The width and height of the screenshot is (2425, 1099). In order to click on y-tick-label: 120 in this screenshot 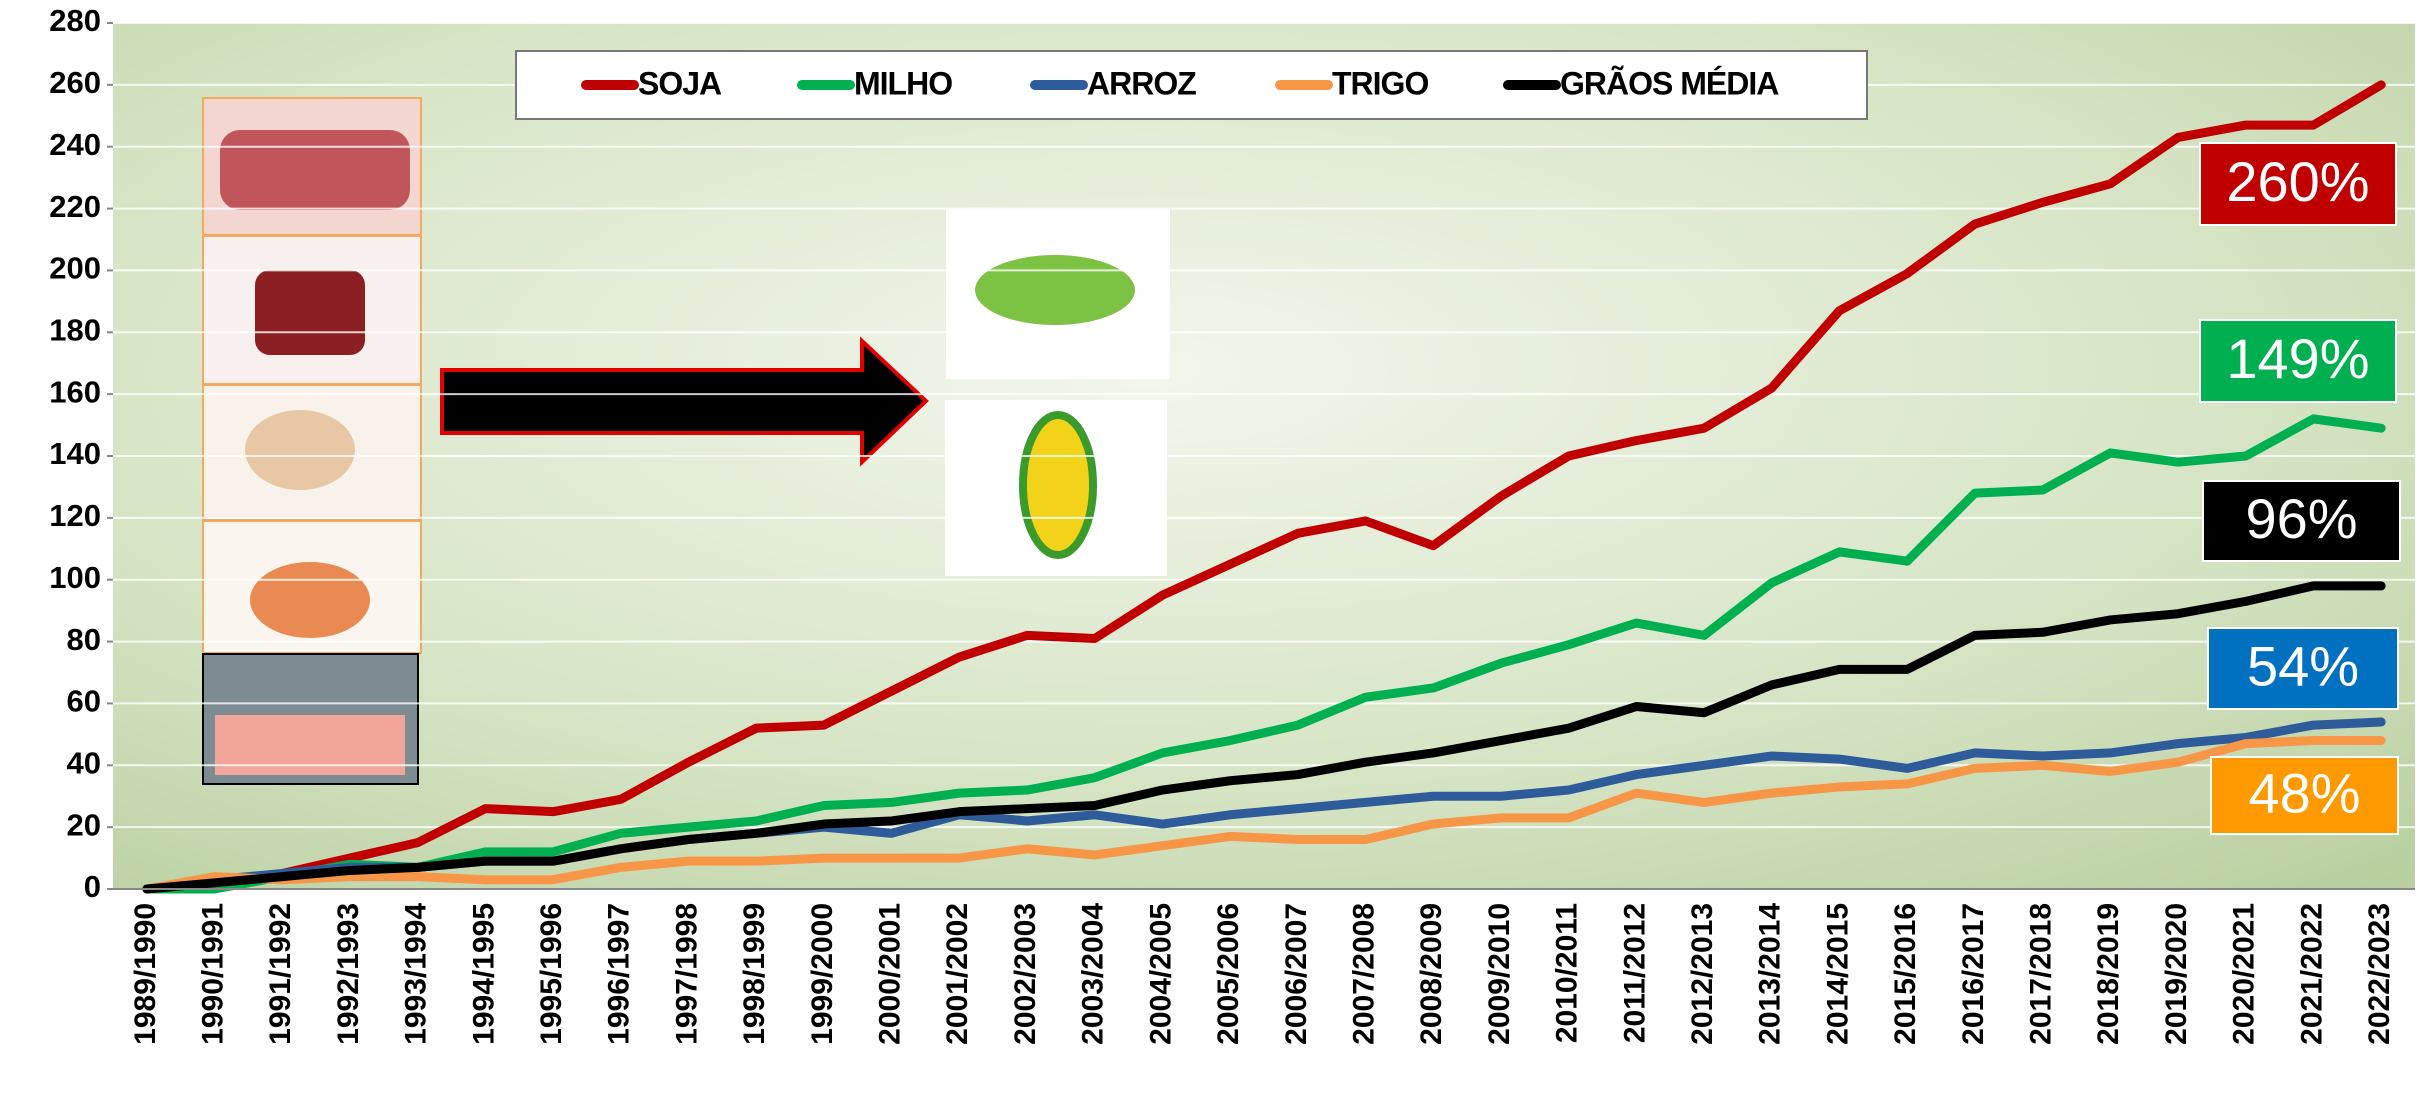, I will do `click(75, 515)`.